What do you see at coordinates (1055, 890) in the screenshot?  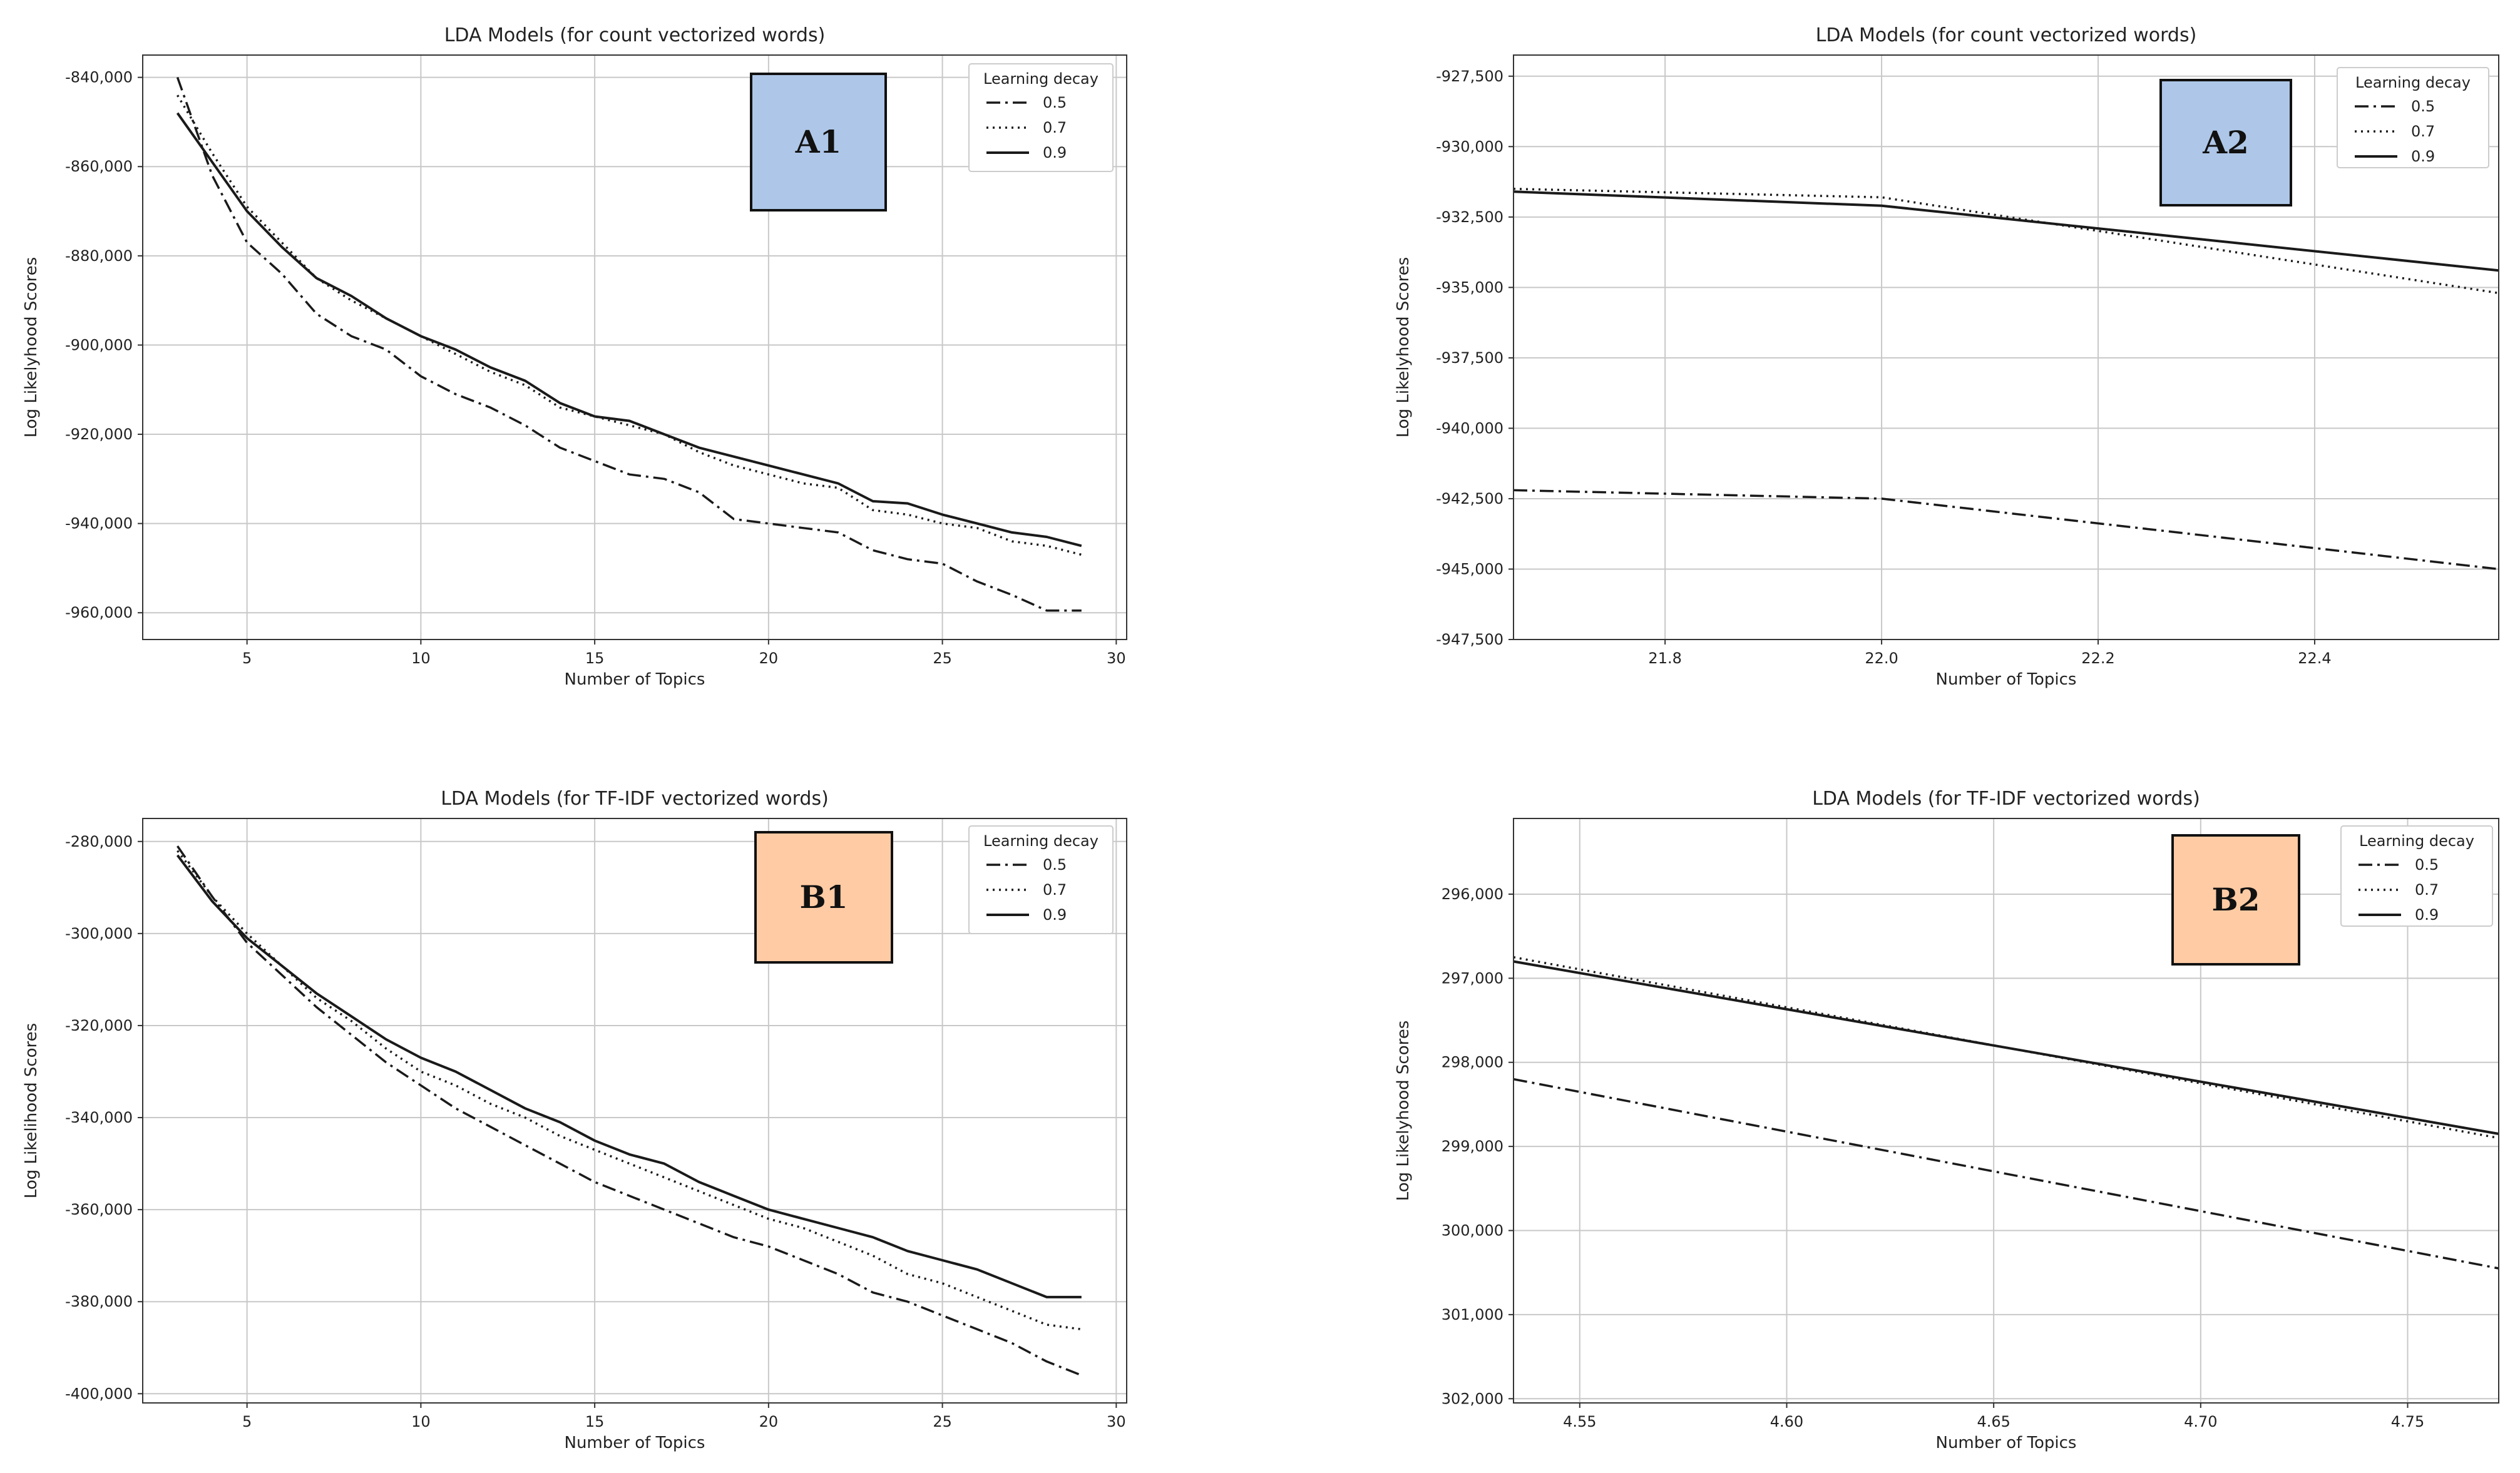 I see `b1-legend-label: 0.7` at bounding box center [1055, 890].